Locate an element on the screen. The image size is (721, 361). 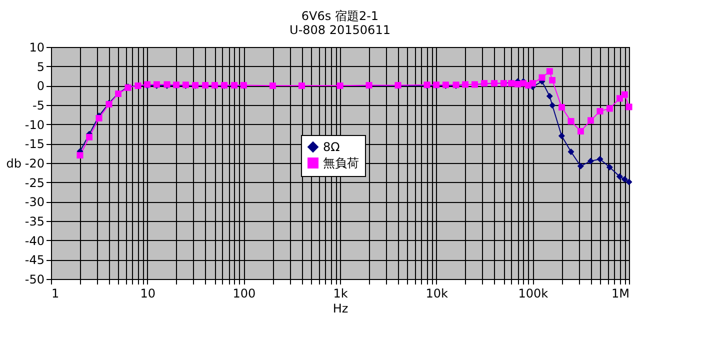
y-tick-label: 10 is located at coordinates (36, 47).